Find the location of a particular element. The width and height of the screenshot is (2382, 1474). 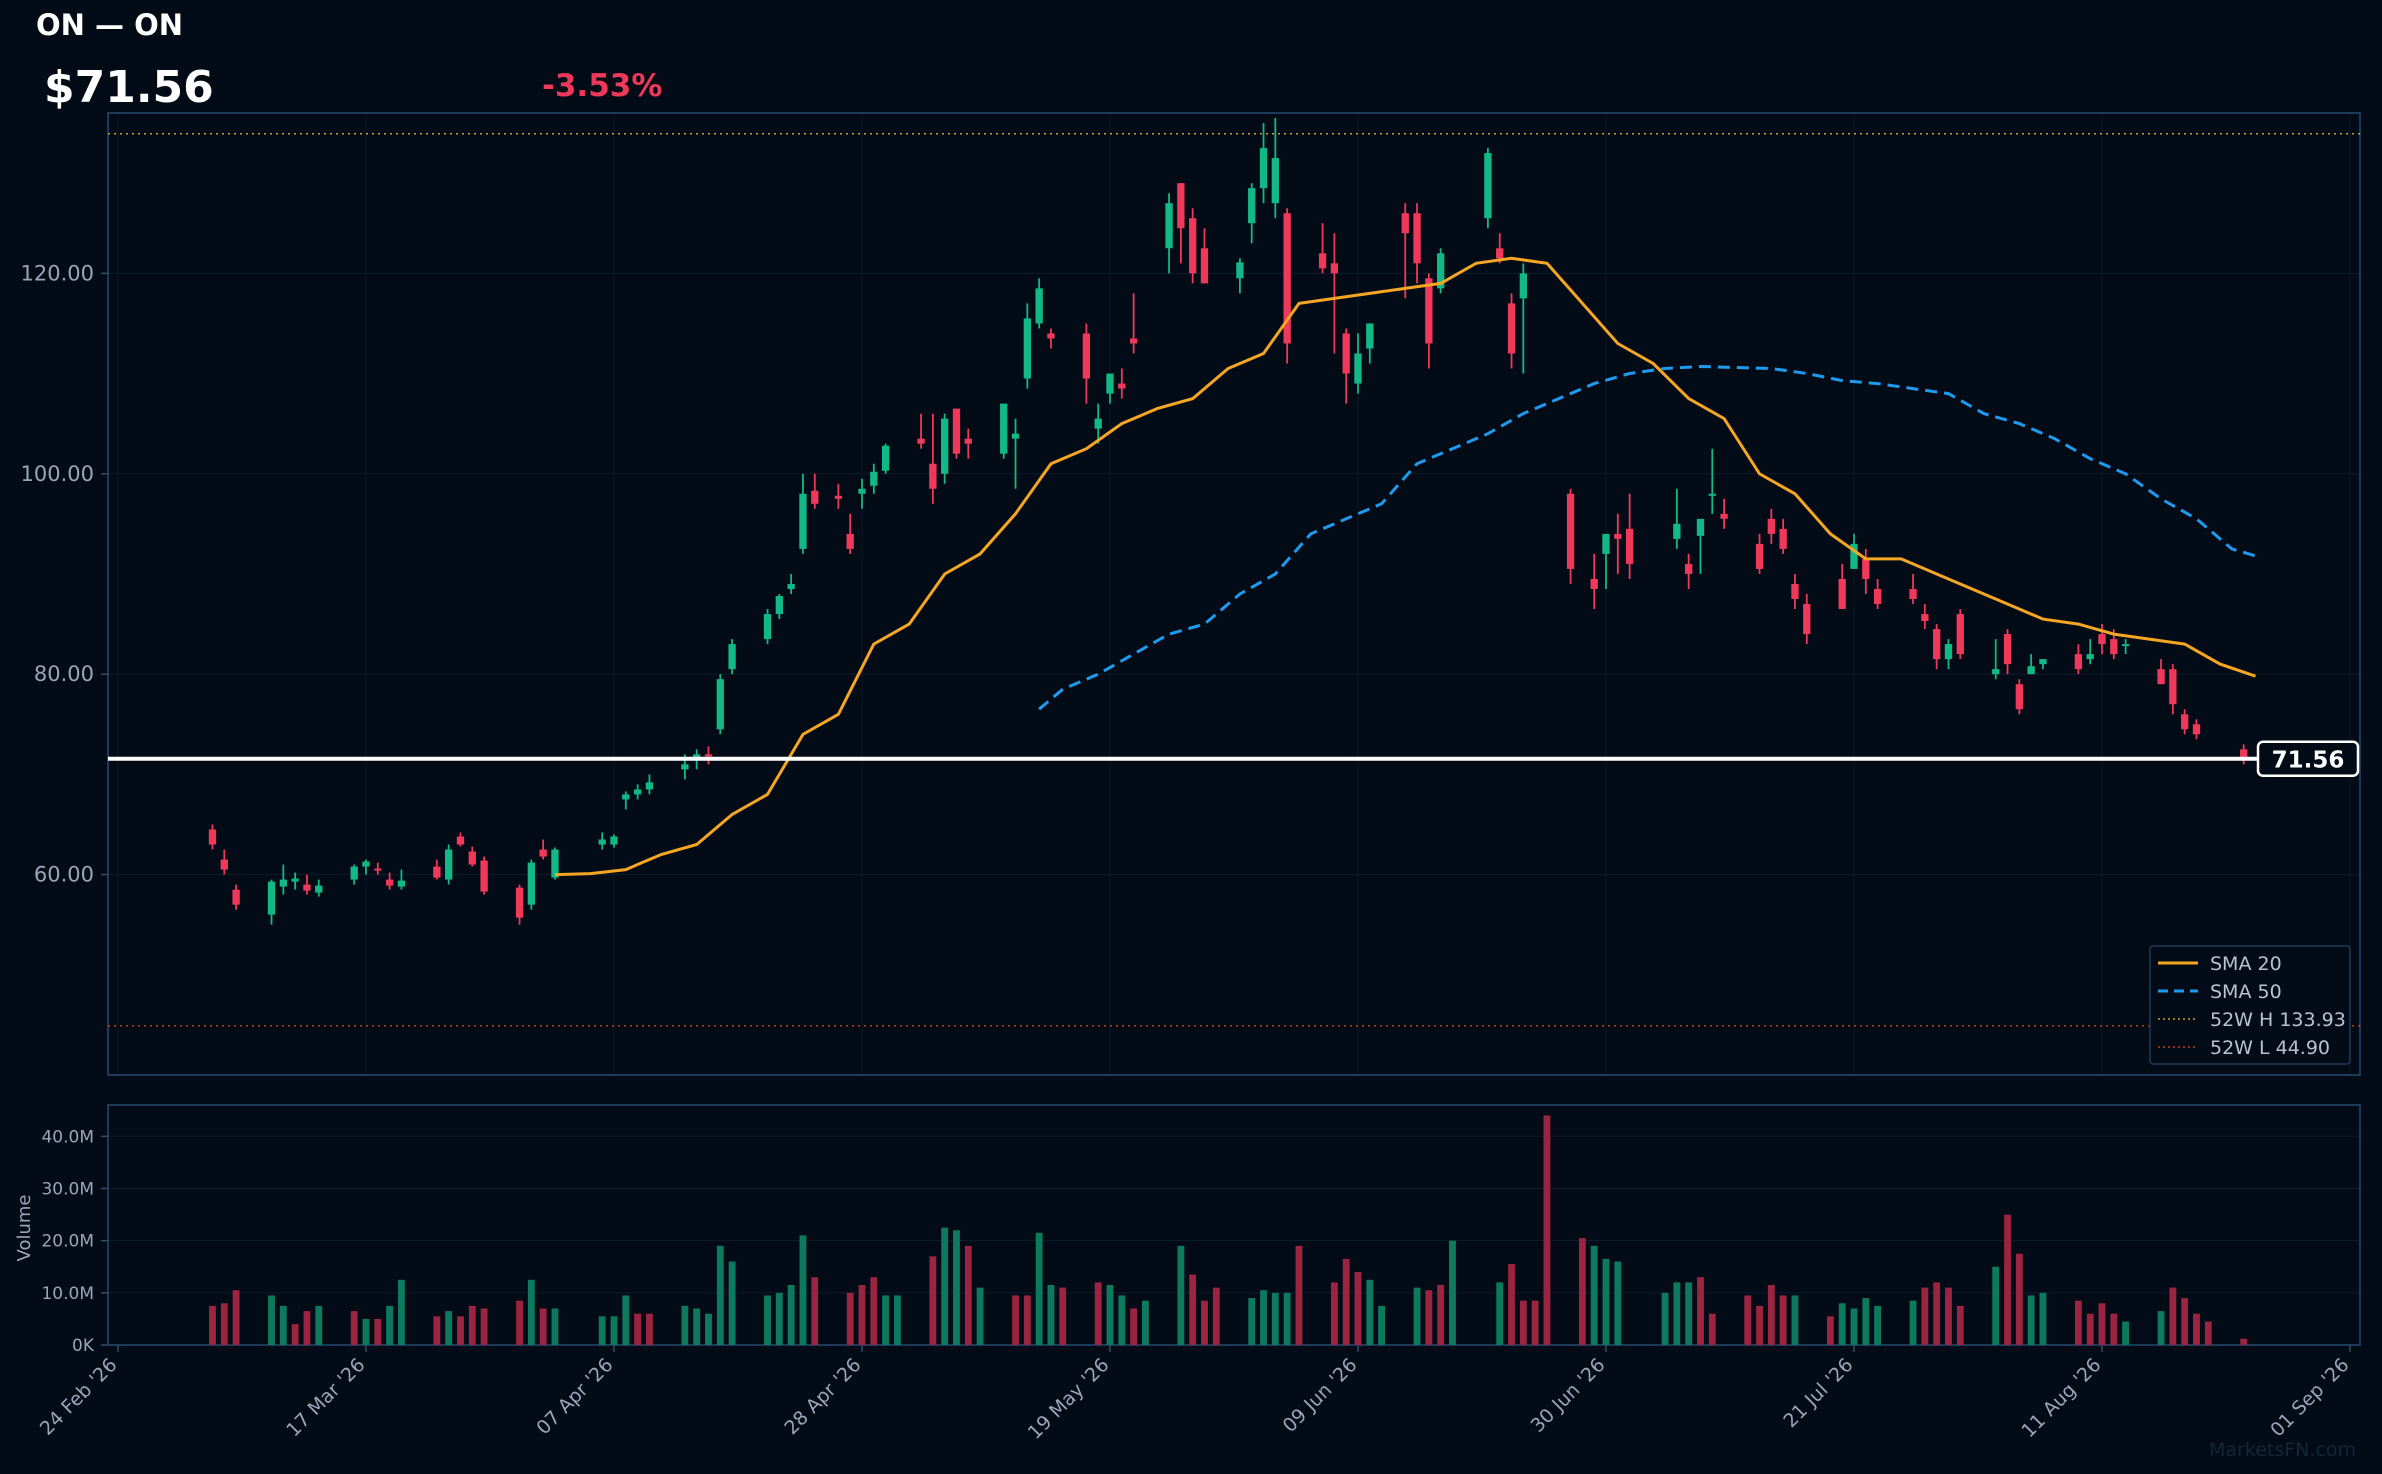

last-price-tag is located at coordinates (2308, 758).